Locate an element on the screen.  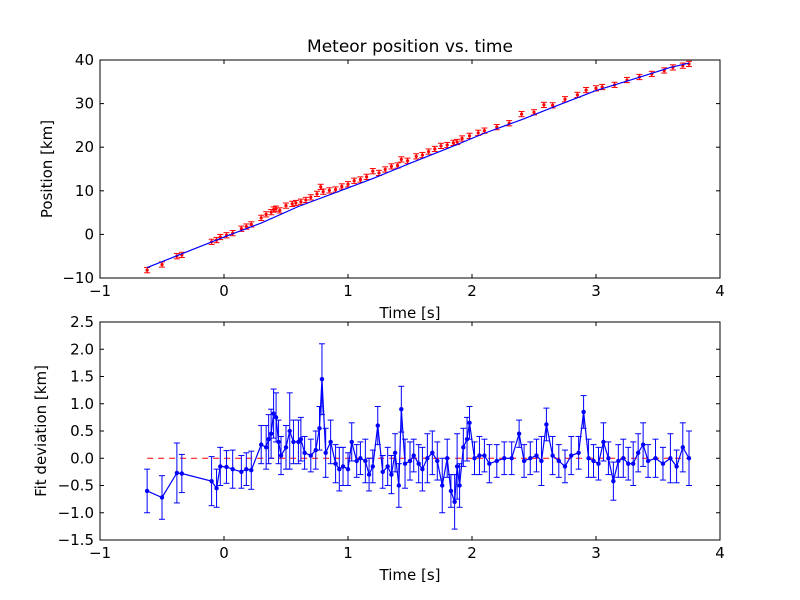
y-tick-label: 0.0 is located at coordinates (82, 458).